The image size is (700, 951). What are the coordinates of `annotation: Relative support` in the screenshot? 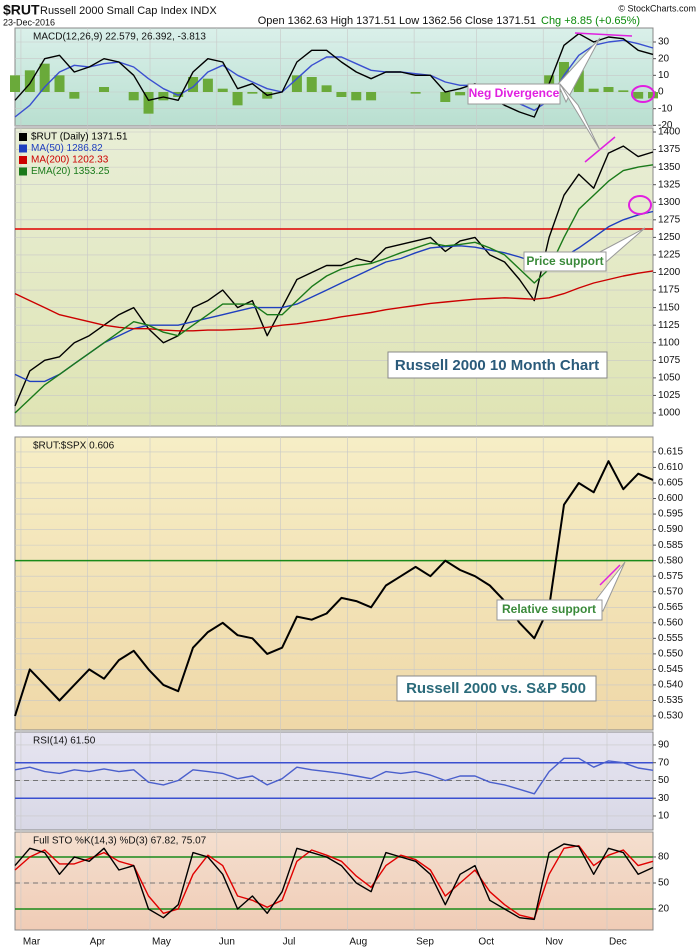 It's located at (549, 609).